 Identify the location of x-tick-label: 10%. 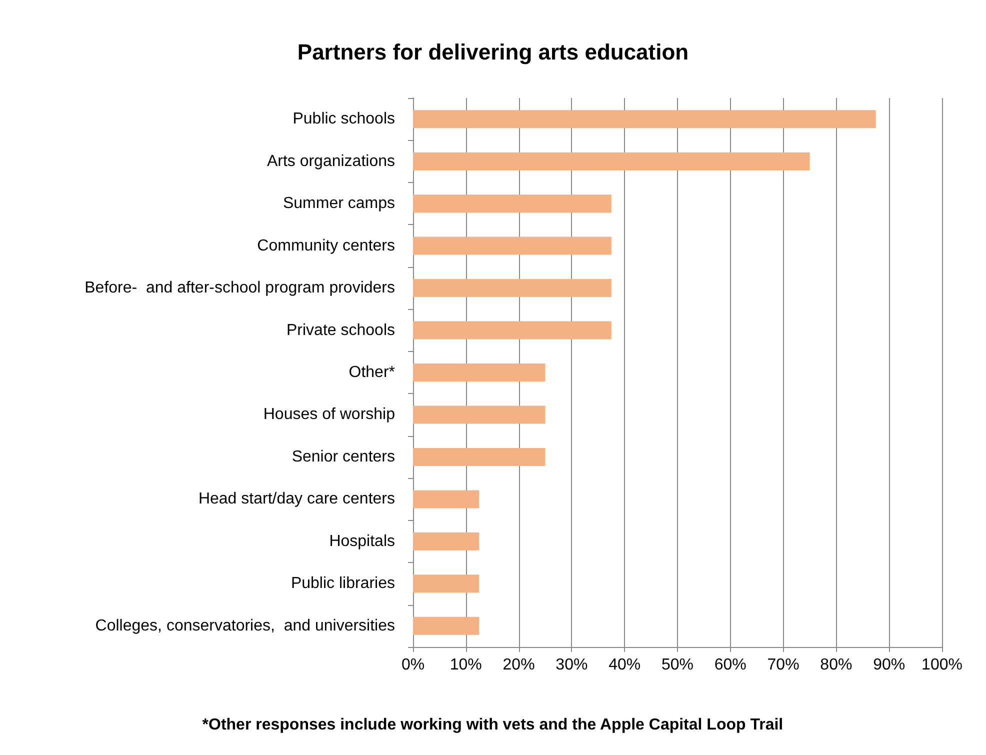
(466, 665).